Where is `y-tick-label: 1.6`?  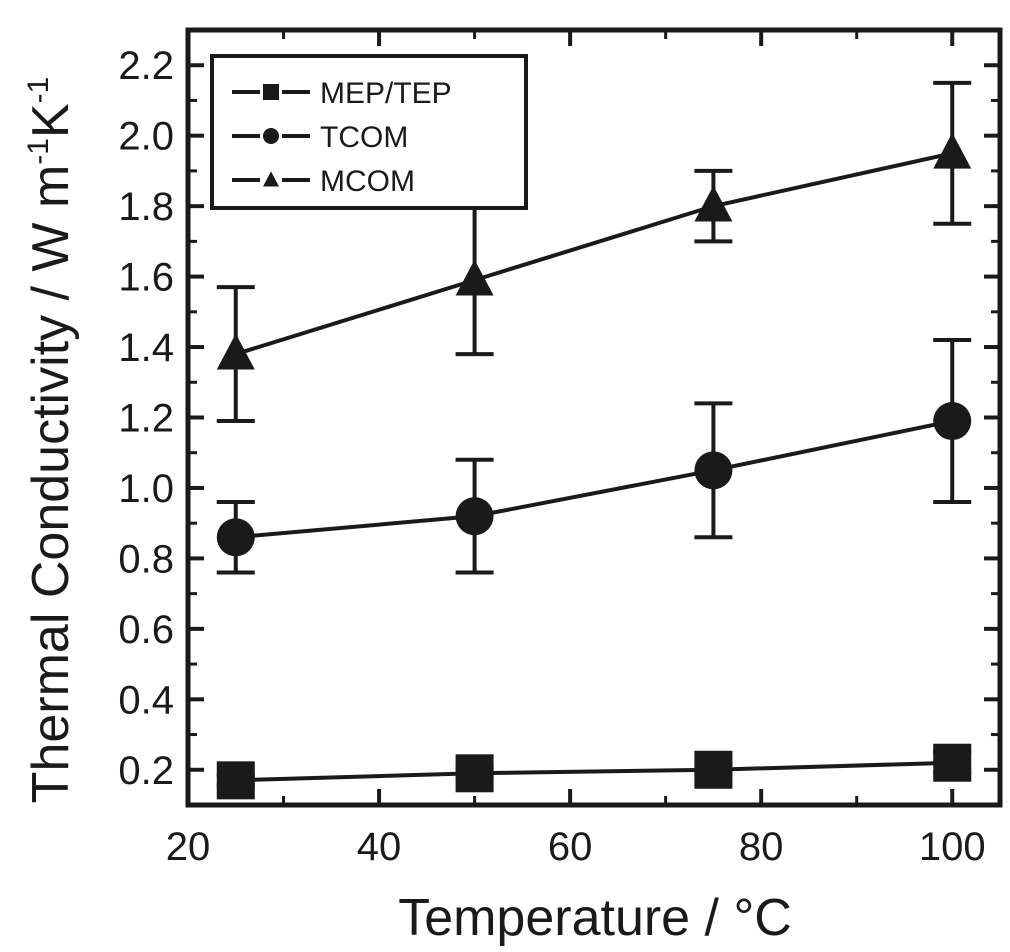
y-tick-label: 1.6 is located at coordinates (146, 278).